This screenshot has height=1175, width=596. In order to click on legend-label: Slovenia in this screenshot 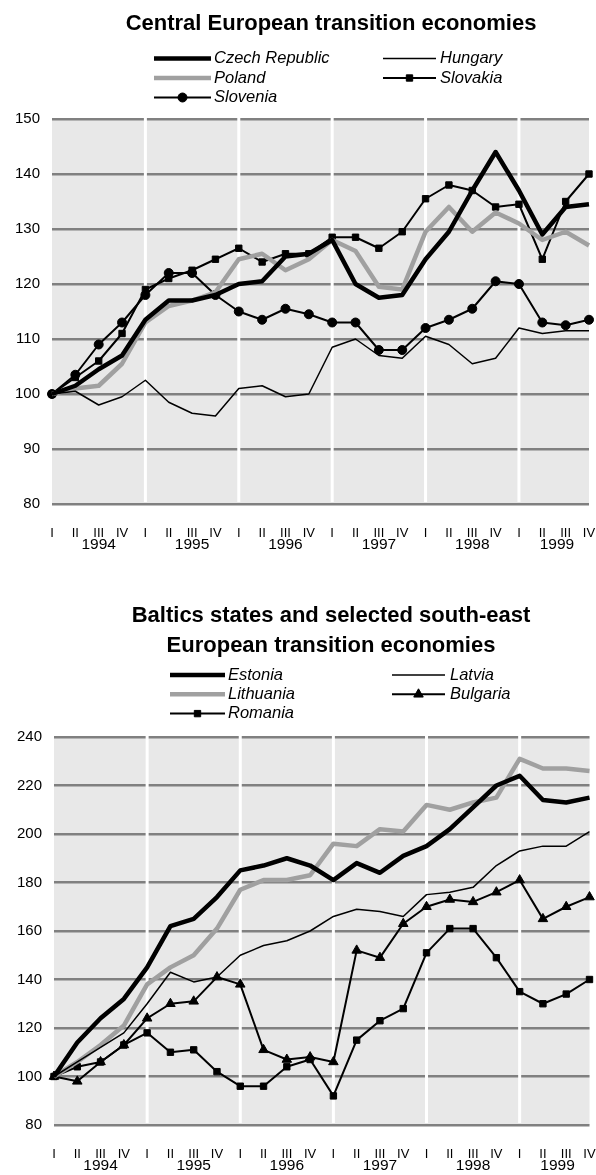, I will do `click(246, 96)`.